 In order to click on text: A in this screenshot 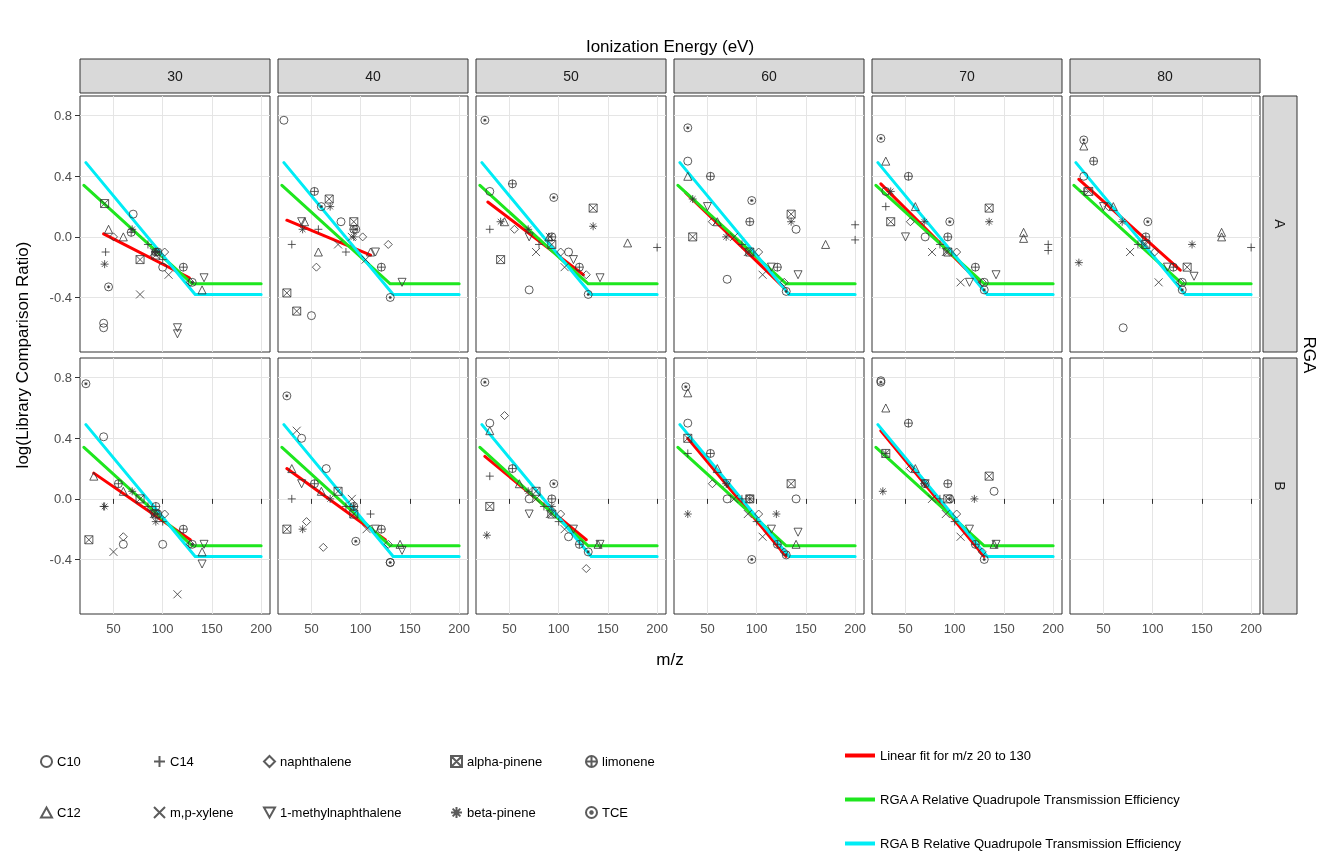, I will do `click(1280, 224)`.